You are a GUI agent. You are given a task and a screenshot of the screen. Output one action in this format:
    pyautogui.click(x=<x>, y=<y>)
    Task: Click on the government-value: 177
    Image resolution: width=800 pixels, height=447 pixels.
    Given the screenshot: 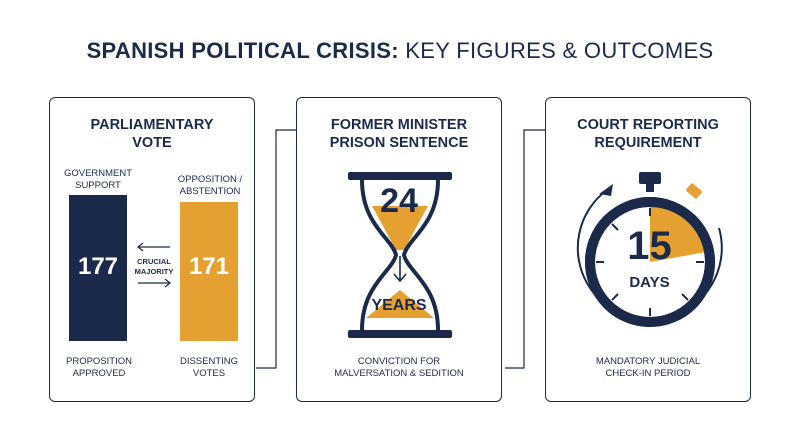 What is the action you would take?
    pyautogui.click(x=98, y=266)
    